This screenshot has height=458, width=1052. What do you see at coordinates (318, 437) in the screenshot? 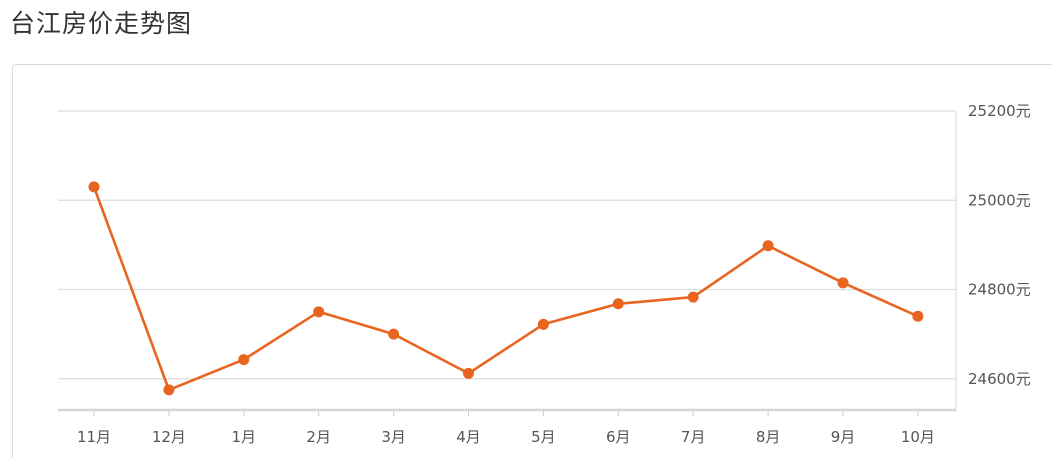
I see `x-tick-label: 2月` at bounding box center [318, 437].